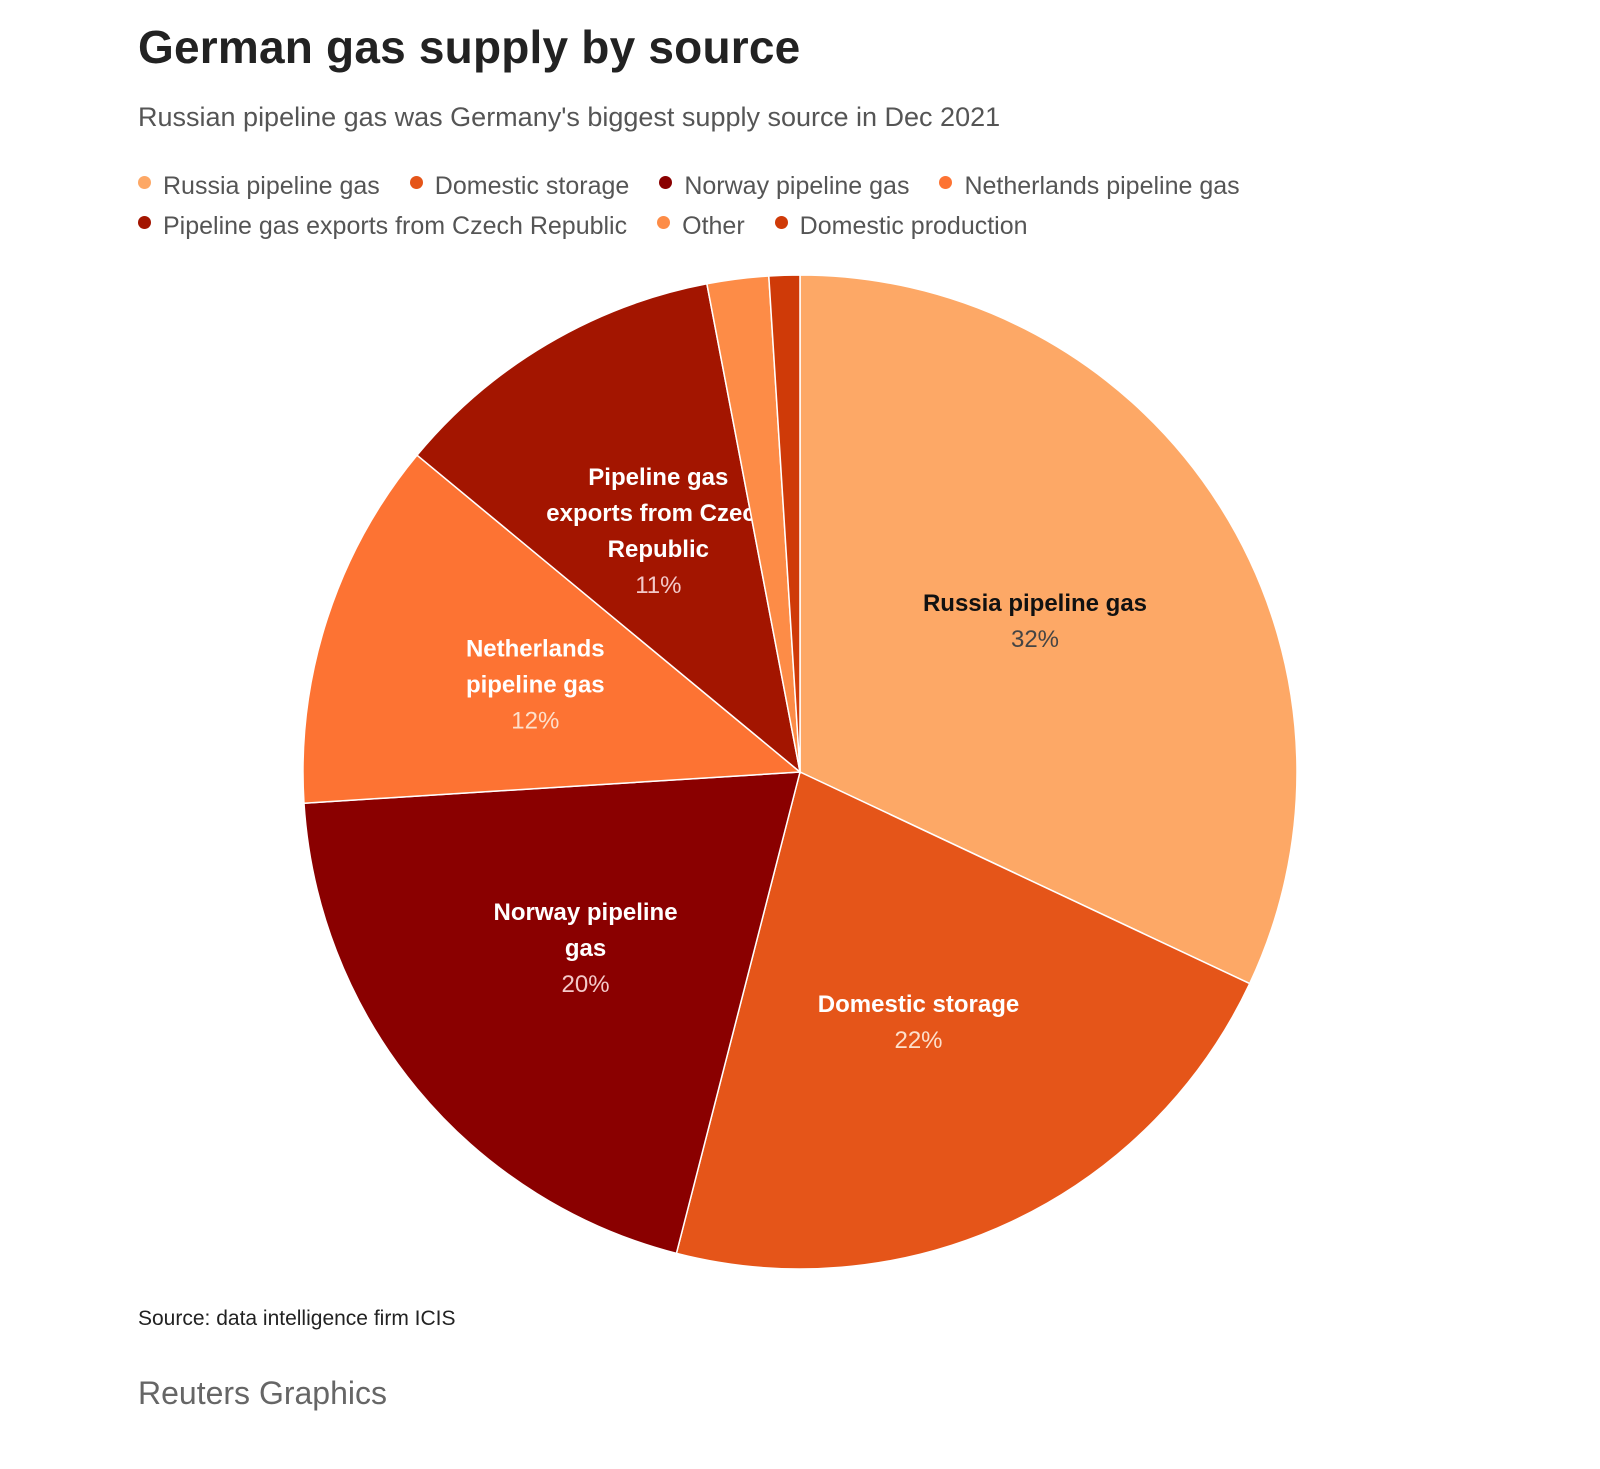  What do you see at coordinates (586, 912) in the screenshot?
I see `slice-label: Norway pipeline` at bounding box center [586, 912].